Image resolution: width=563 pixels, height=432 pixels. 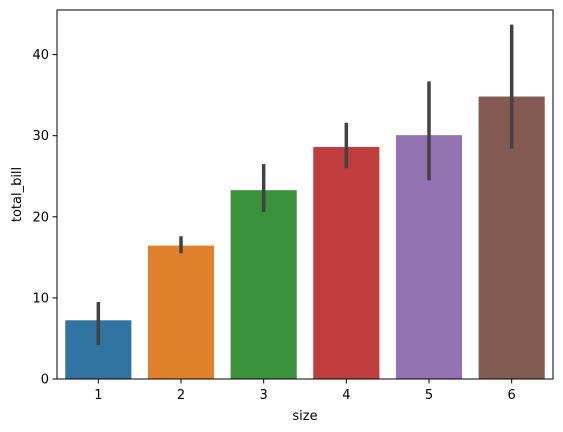 I want to click on y-axis-label: total_bill, so click(x=17, y=194).